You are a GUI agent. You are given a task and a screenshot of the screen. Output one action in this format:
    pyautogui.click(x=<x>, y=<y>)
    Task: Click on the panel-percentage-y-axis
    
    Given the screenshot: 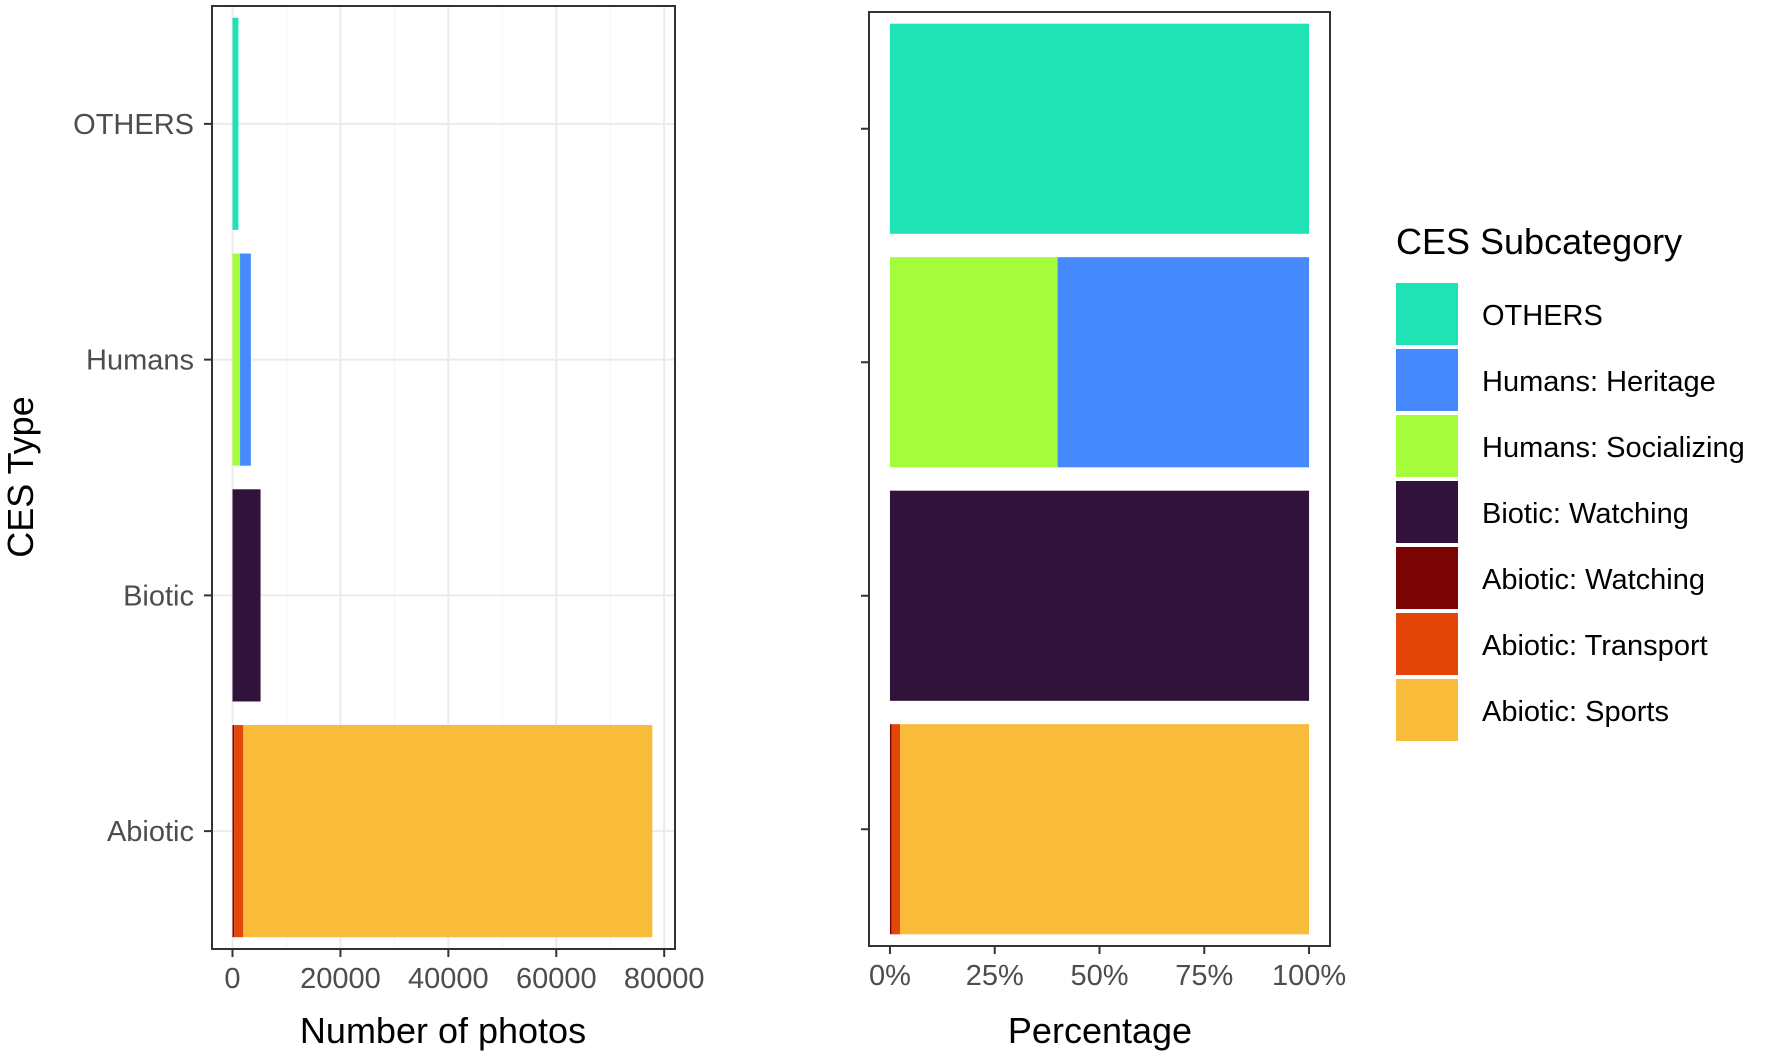 What is the action you would take?
    pyautogui.click(x=865, y=479)
    